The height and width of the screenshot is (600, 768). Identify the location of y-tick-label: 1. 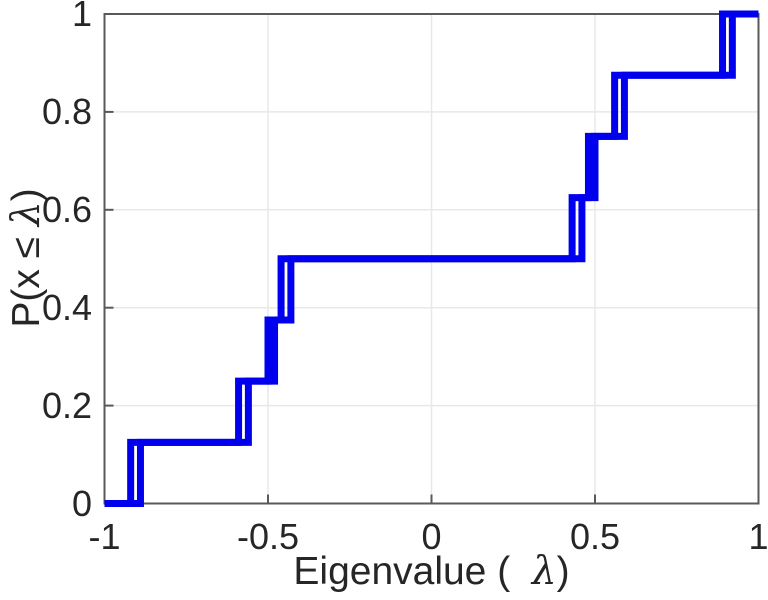
(81, 17).